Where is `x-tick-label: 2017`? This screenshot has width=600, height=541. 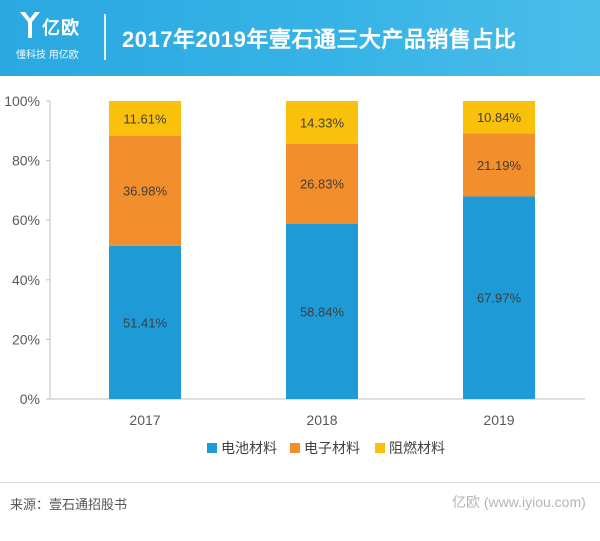 x-tick-label: 2017 is located at coordinates (144, 420).